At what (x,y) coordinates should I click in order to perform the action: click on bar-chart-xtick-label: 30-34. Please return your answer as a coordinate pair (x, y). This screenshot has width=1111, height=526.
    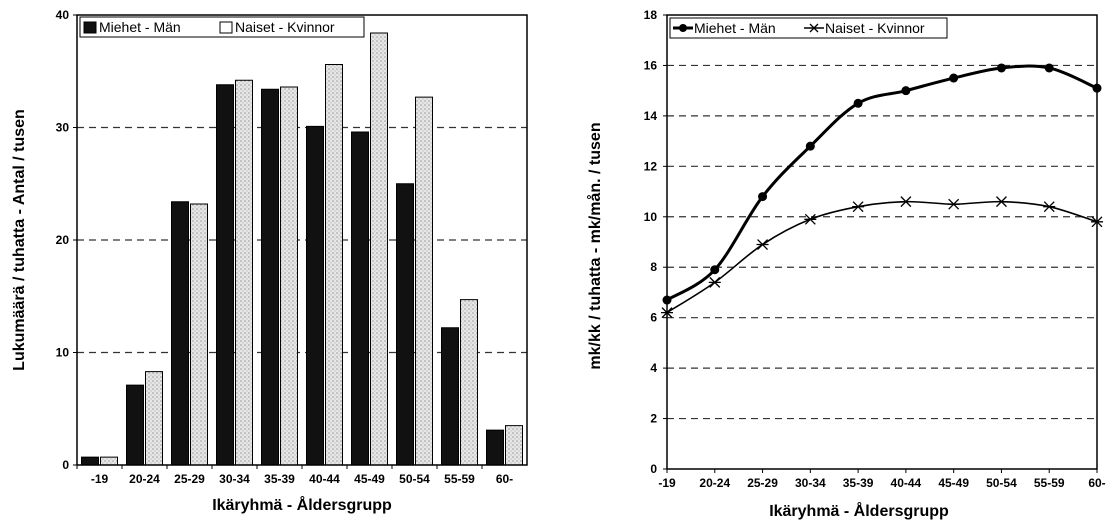
    Looking at the image, I should click on (234, 479).